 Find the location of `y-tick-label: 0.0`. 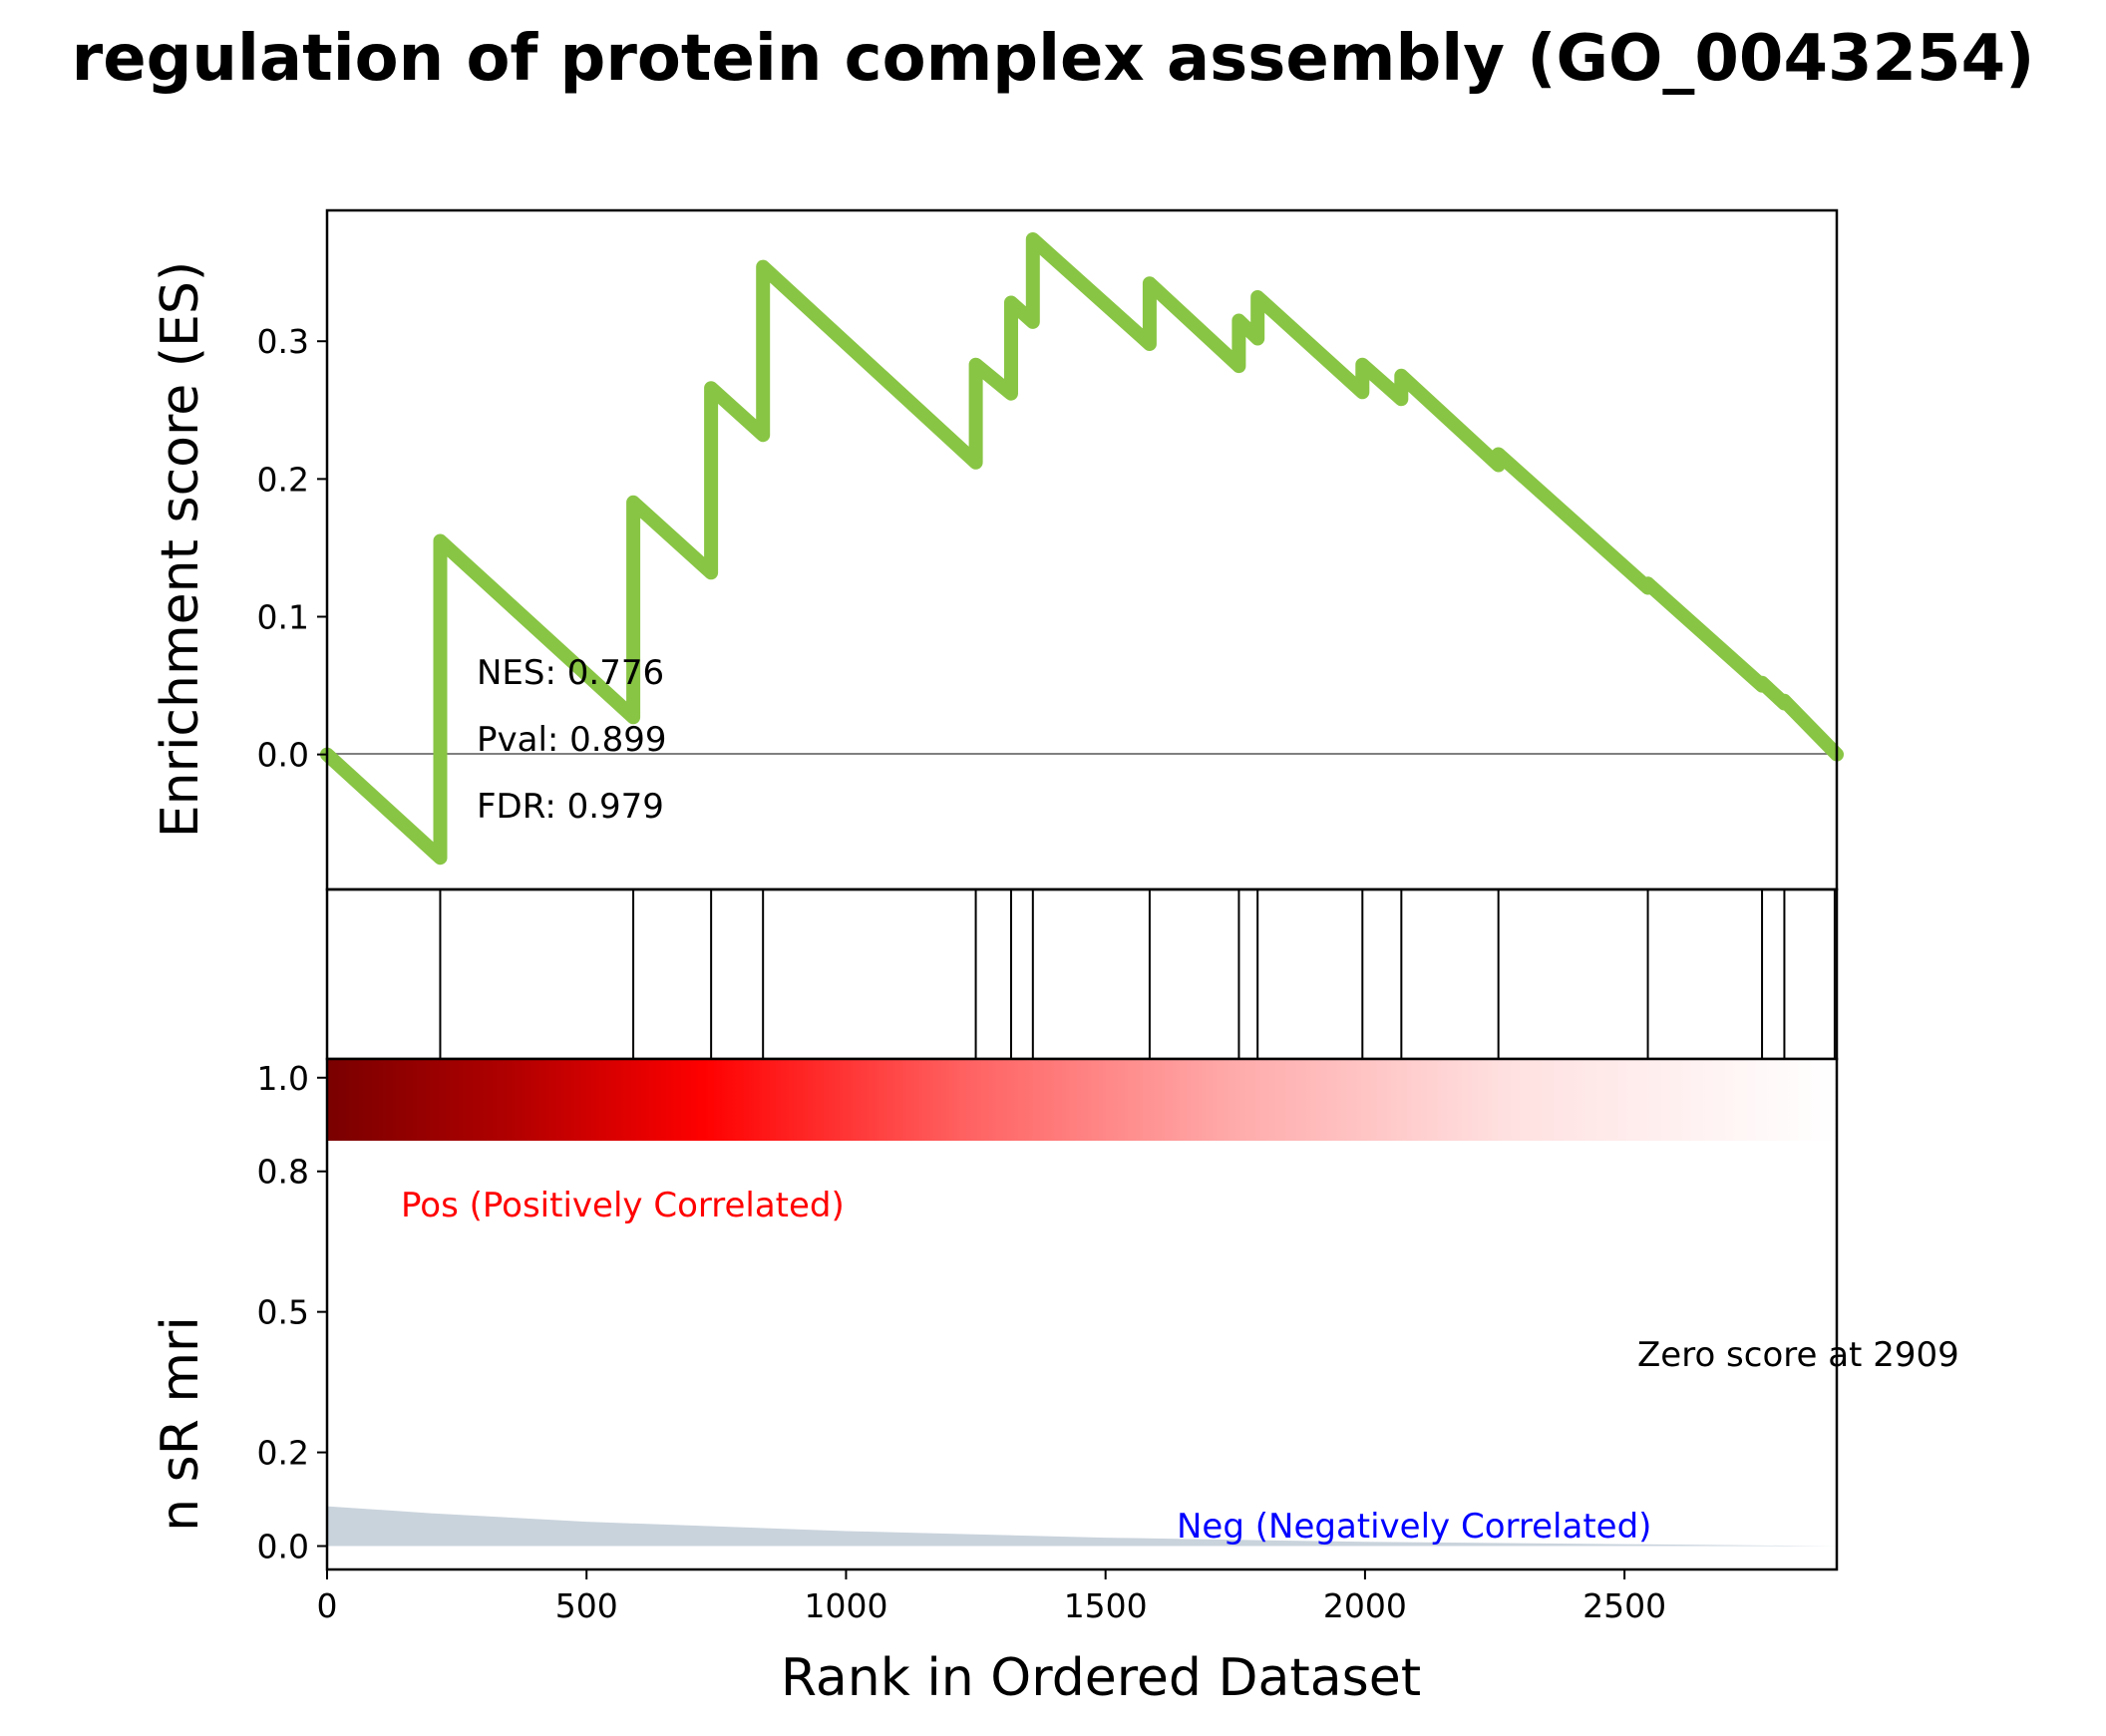

y-tick-label: 0.0 is located at coordinates (283, 755).